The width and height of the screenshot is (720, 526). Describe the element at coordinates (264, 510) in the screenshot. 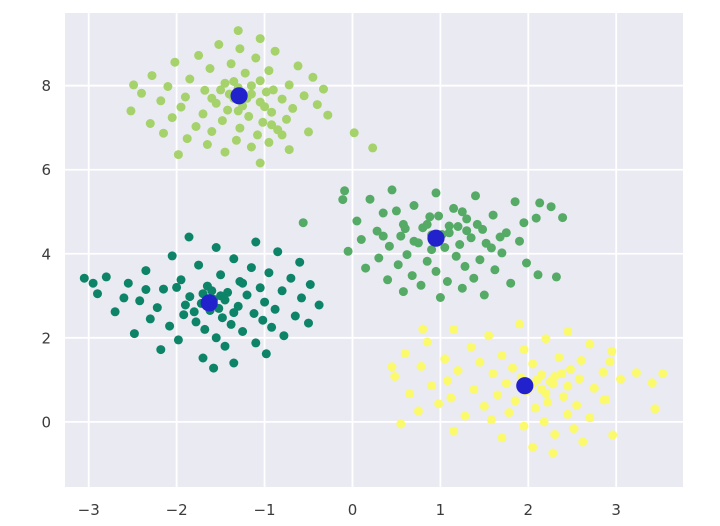

I see `x-tick-label: −1` at that location.